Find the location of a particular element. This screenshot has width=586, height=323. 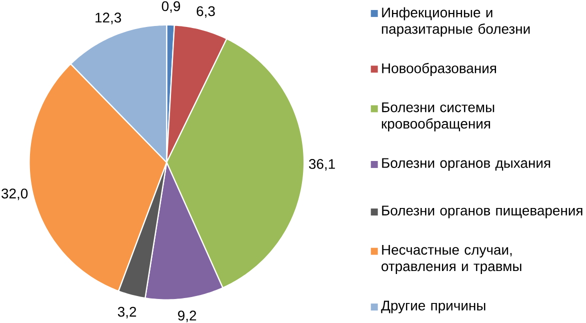

legend-label: Инфекционные и паразитарные болезни is located at coordinates (456, 22).